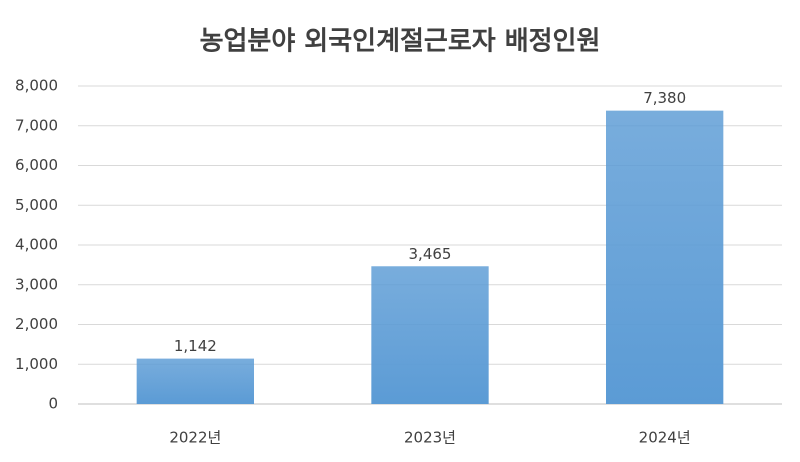 The width and height of the screenshot is (800, 462). Describe the element at coordinates (665, 438) in the screenshot. I see `x-tick-label: 2024년` at that location.